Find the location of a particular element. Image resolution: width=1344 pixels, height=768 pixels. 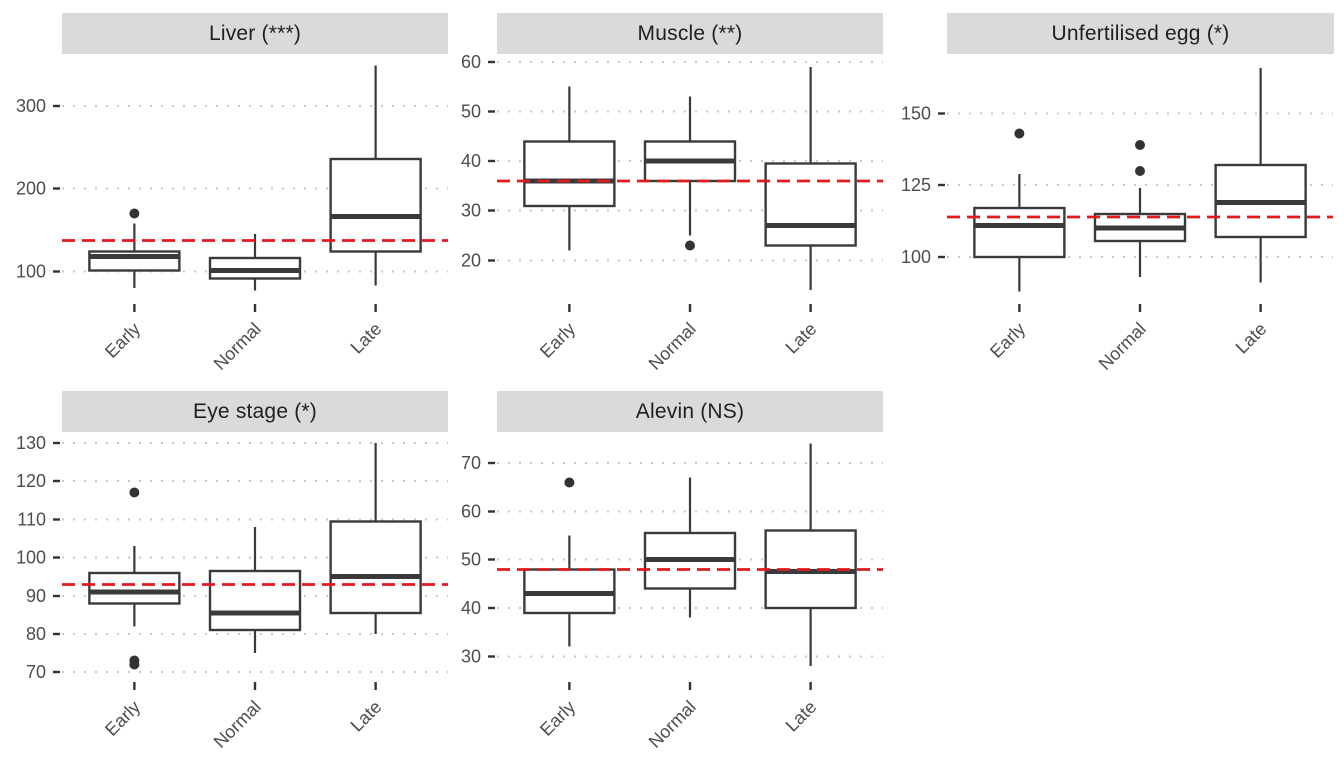

plot-eye-stage: 70 80 90 100 110 120 130 Early Normal Late is located at coordinates (232, 592).